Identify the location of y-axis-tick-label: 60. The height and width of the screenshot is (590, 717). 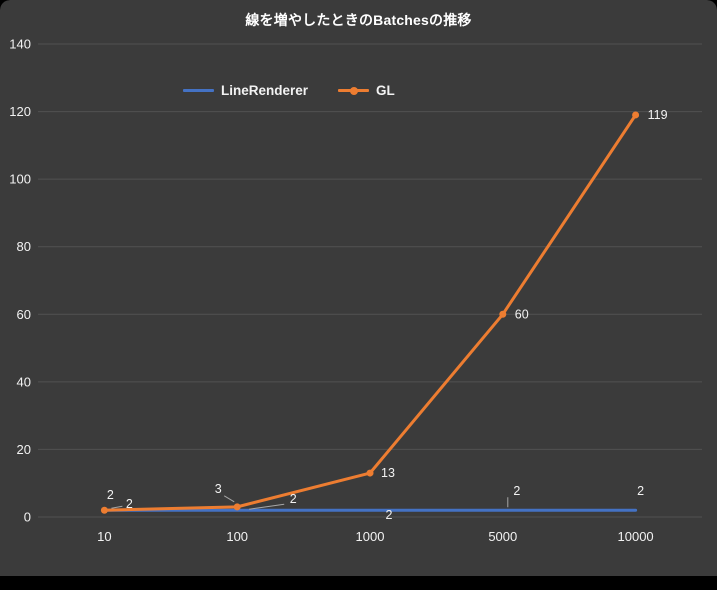
(24, 314).